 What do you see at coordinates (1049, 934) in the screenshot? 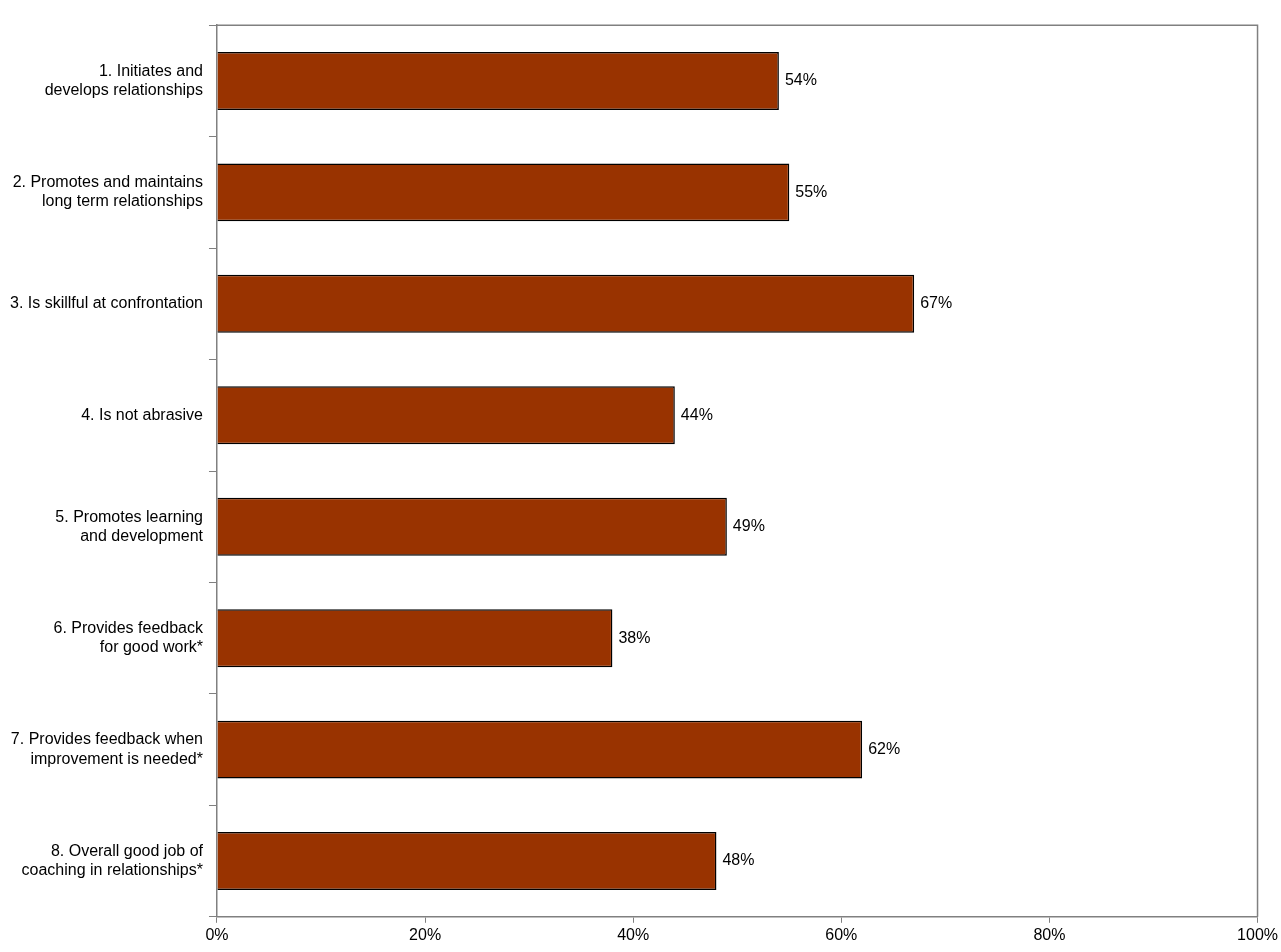
I see `x-tick-label: 80%` at bounding box center [1049, 934].